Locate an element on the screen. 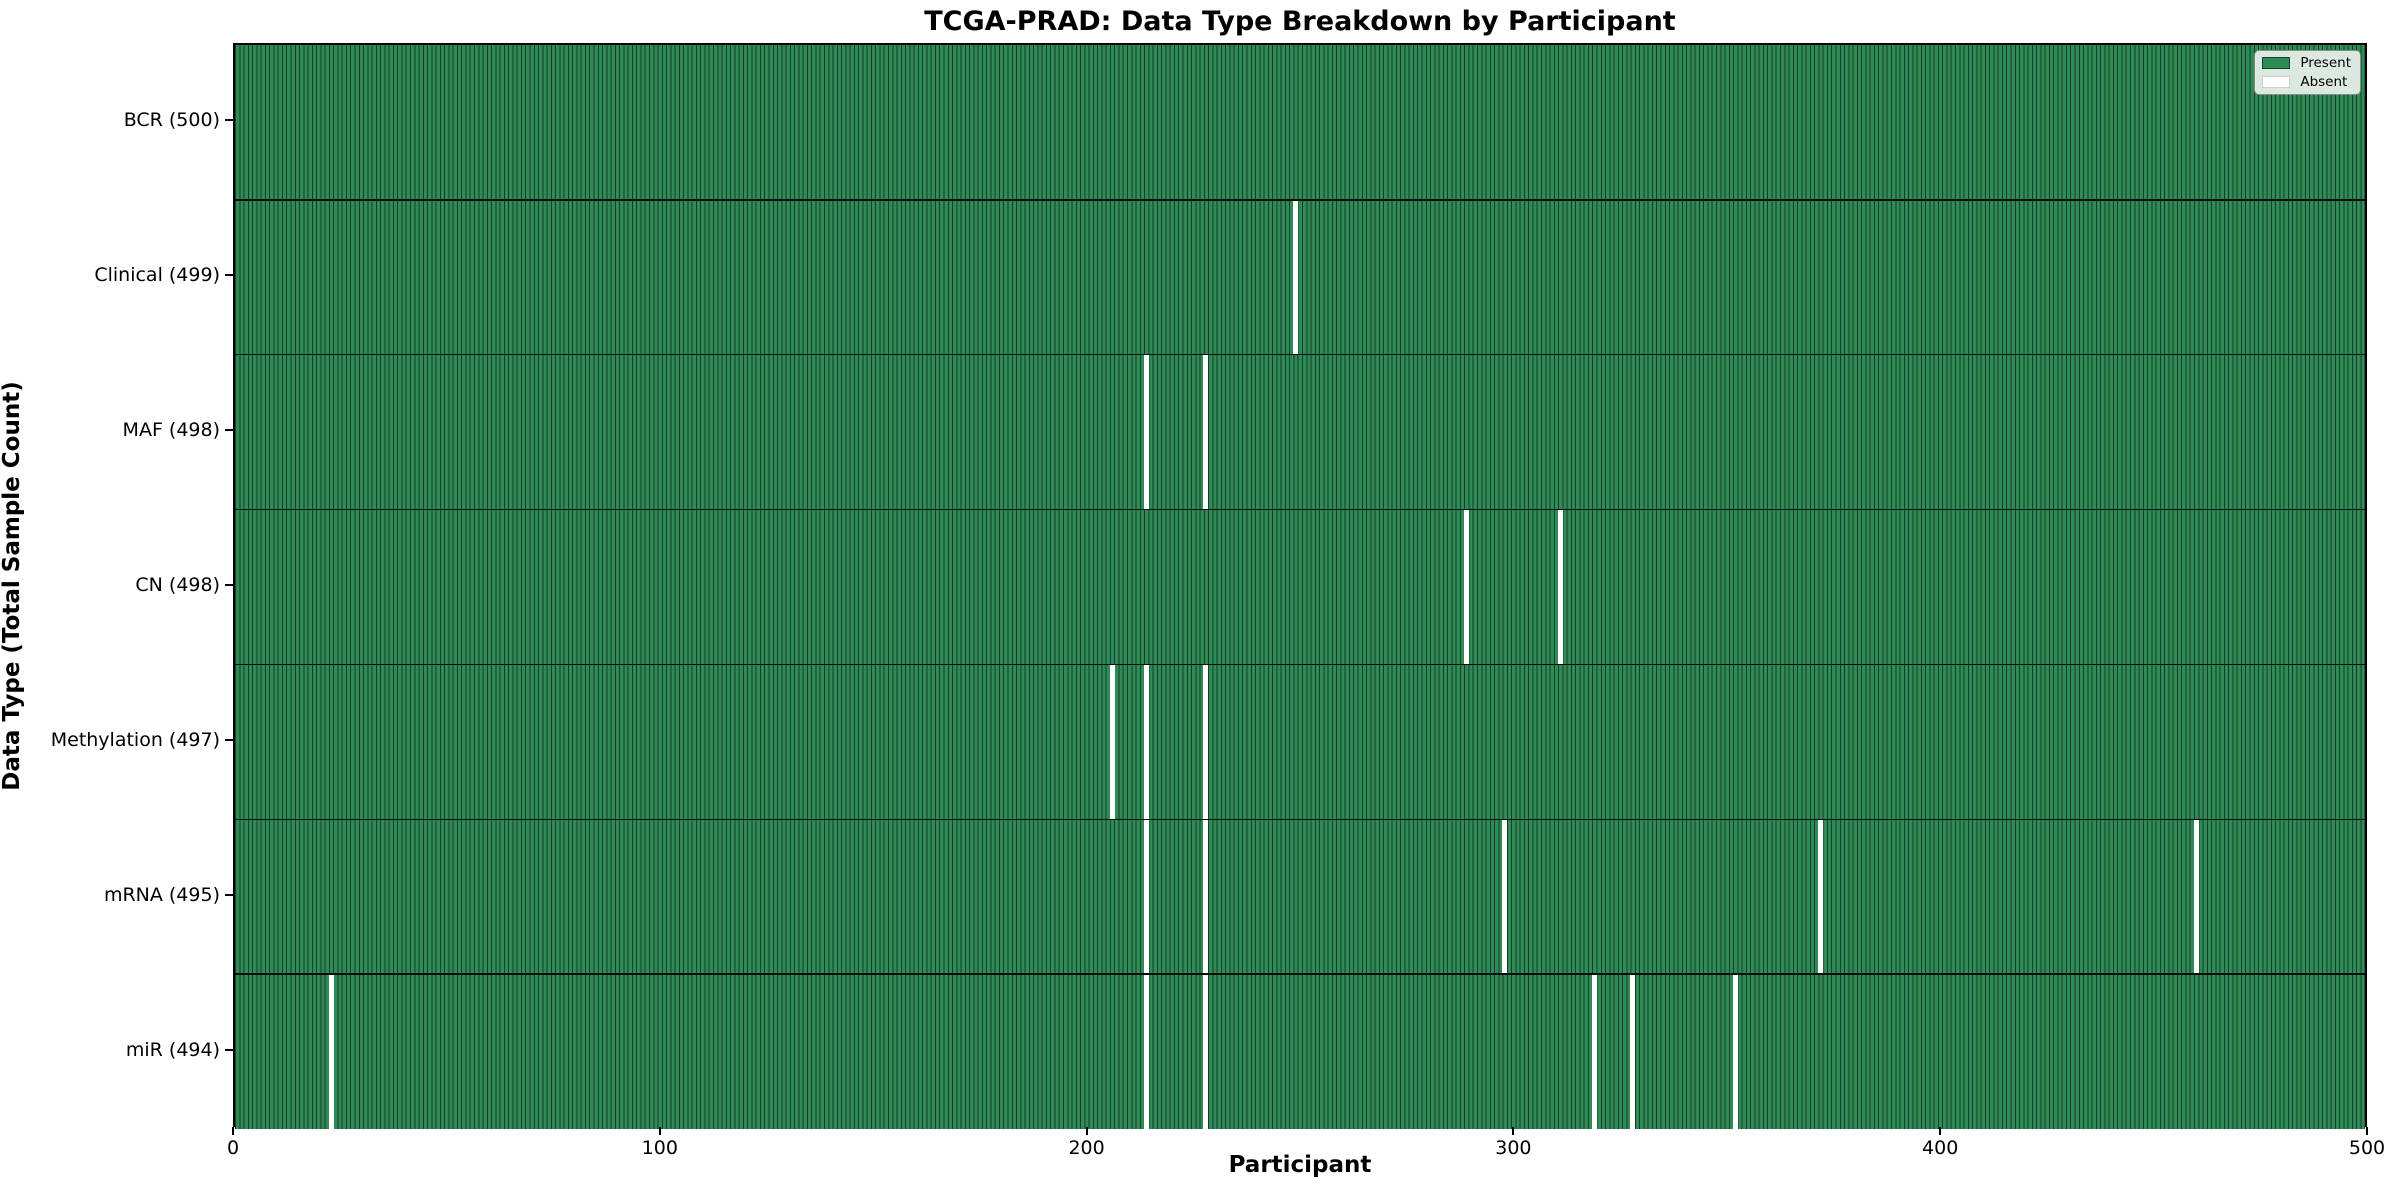 This screenshot has width=2400, height=1200. y-tick-label-maf: MAF (498) is located at coordinates (171, 430).